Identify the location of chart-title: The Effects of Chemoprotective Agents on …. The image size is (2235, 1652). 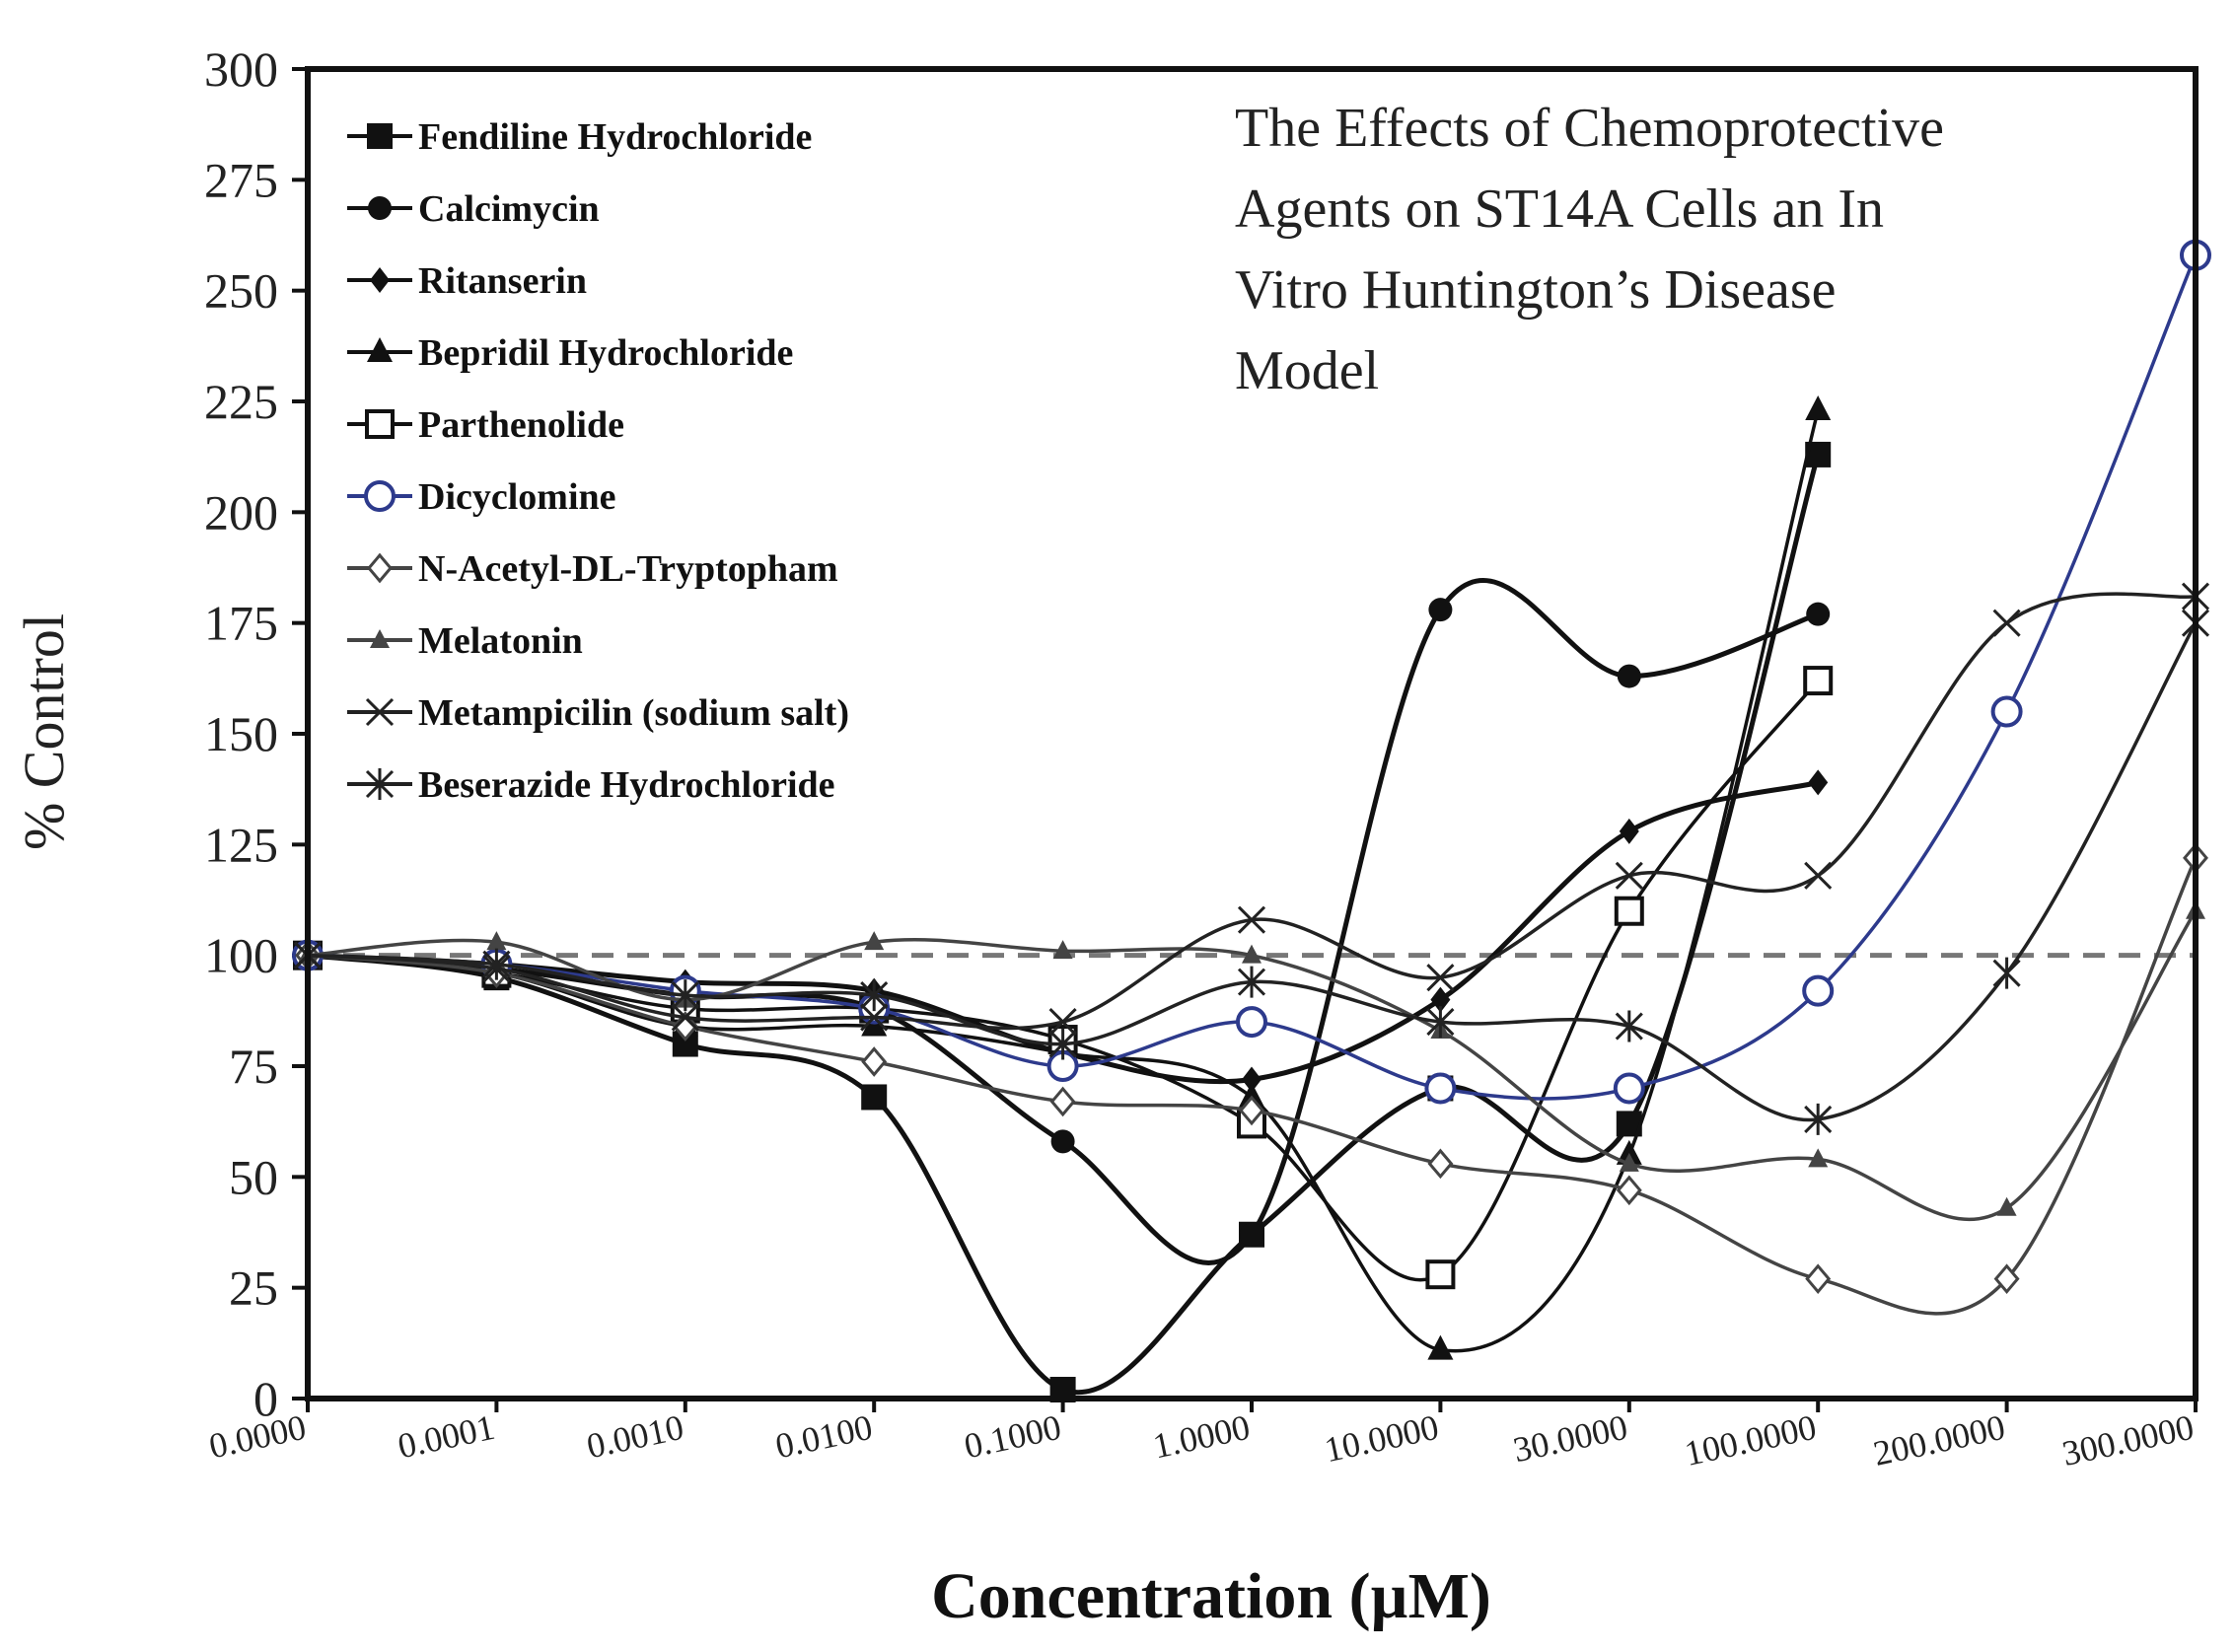
(1589, 250).